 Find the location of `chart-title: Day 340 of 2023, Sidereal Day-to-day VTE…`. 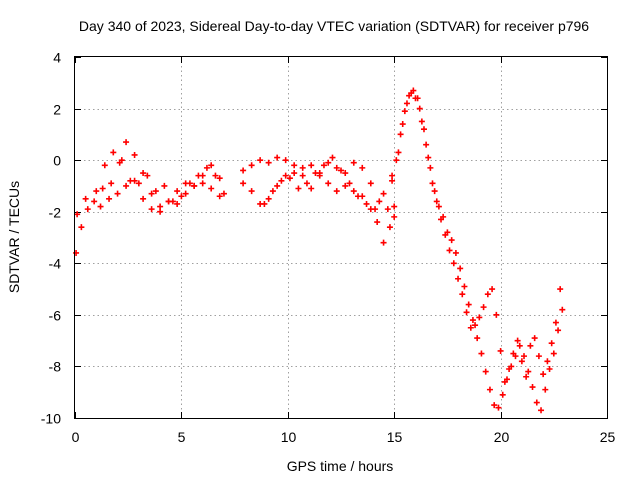

chart-title: Day 340 of 2023, Sidereal Day-to-day VTE… is located at coordinates (334, 26).